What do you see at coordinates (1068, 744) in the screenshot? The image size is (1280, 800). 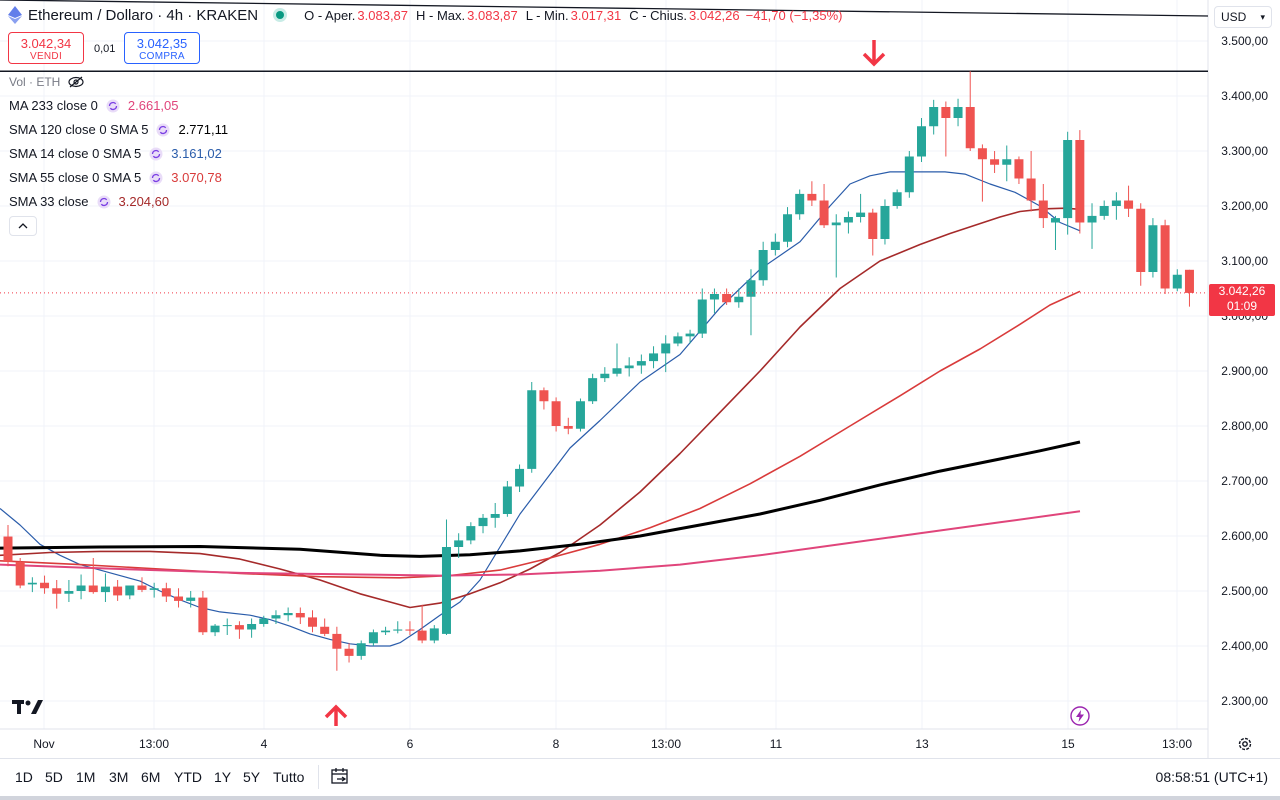 I see `x-tick-label: 15` at bounding box center [1068, 744].